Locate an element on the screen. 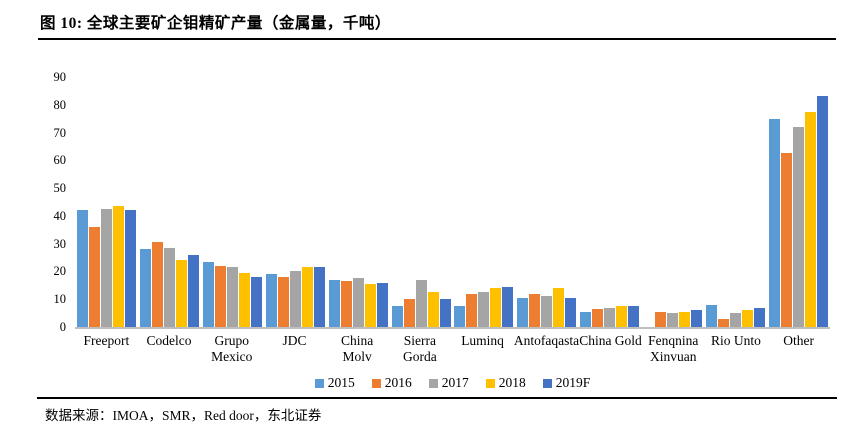 This screenshot has width=844, height=432. legend-item-2016: 2016 is located at coordinates (391, 383).